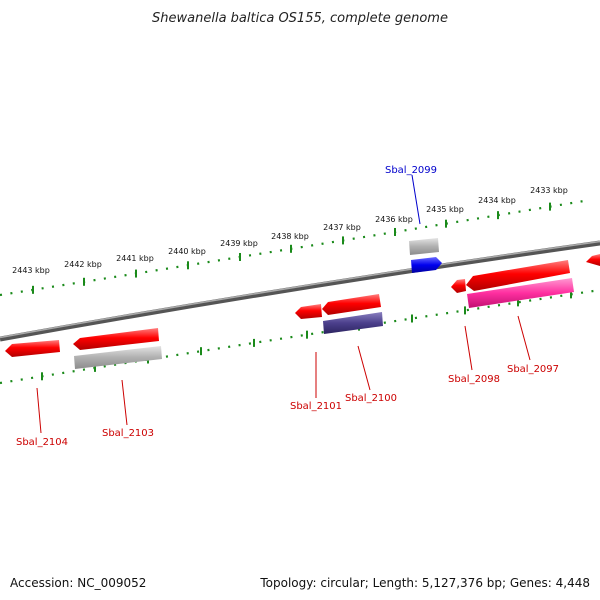 The height and width of the screenshot is (600, 600). I want to click on ruler-label: 2436 kbp, so click(394, 219).